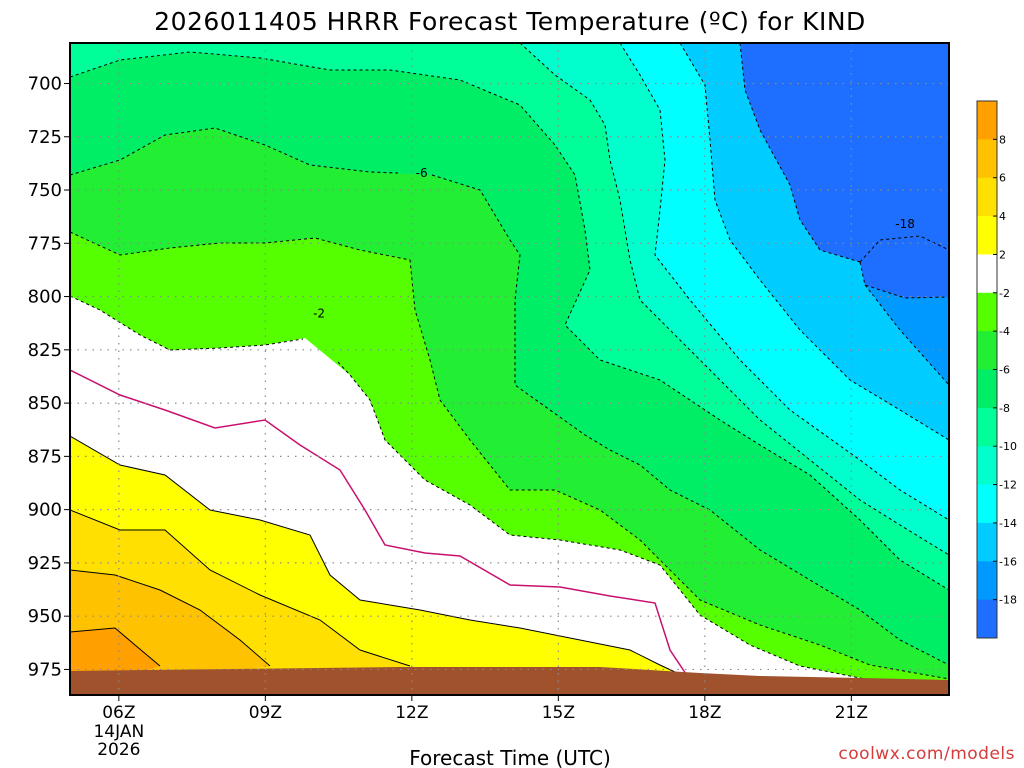 This screenshot has height=768, width=1024. I want to click on colorbar-label: -16, so click(1008, 561).